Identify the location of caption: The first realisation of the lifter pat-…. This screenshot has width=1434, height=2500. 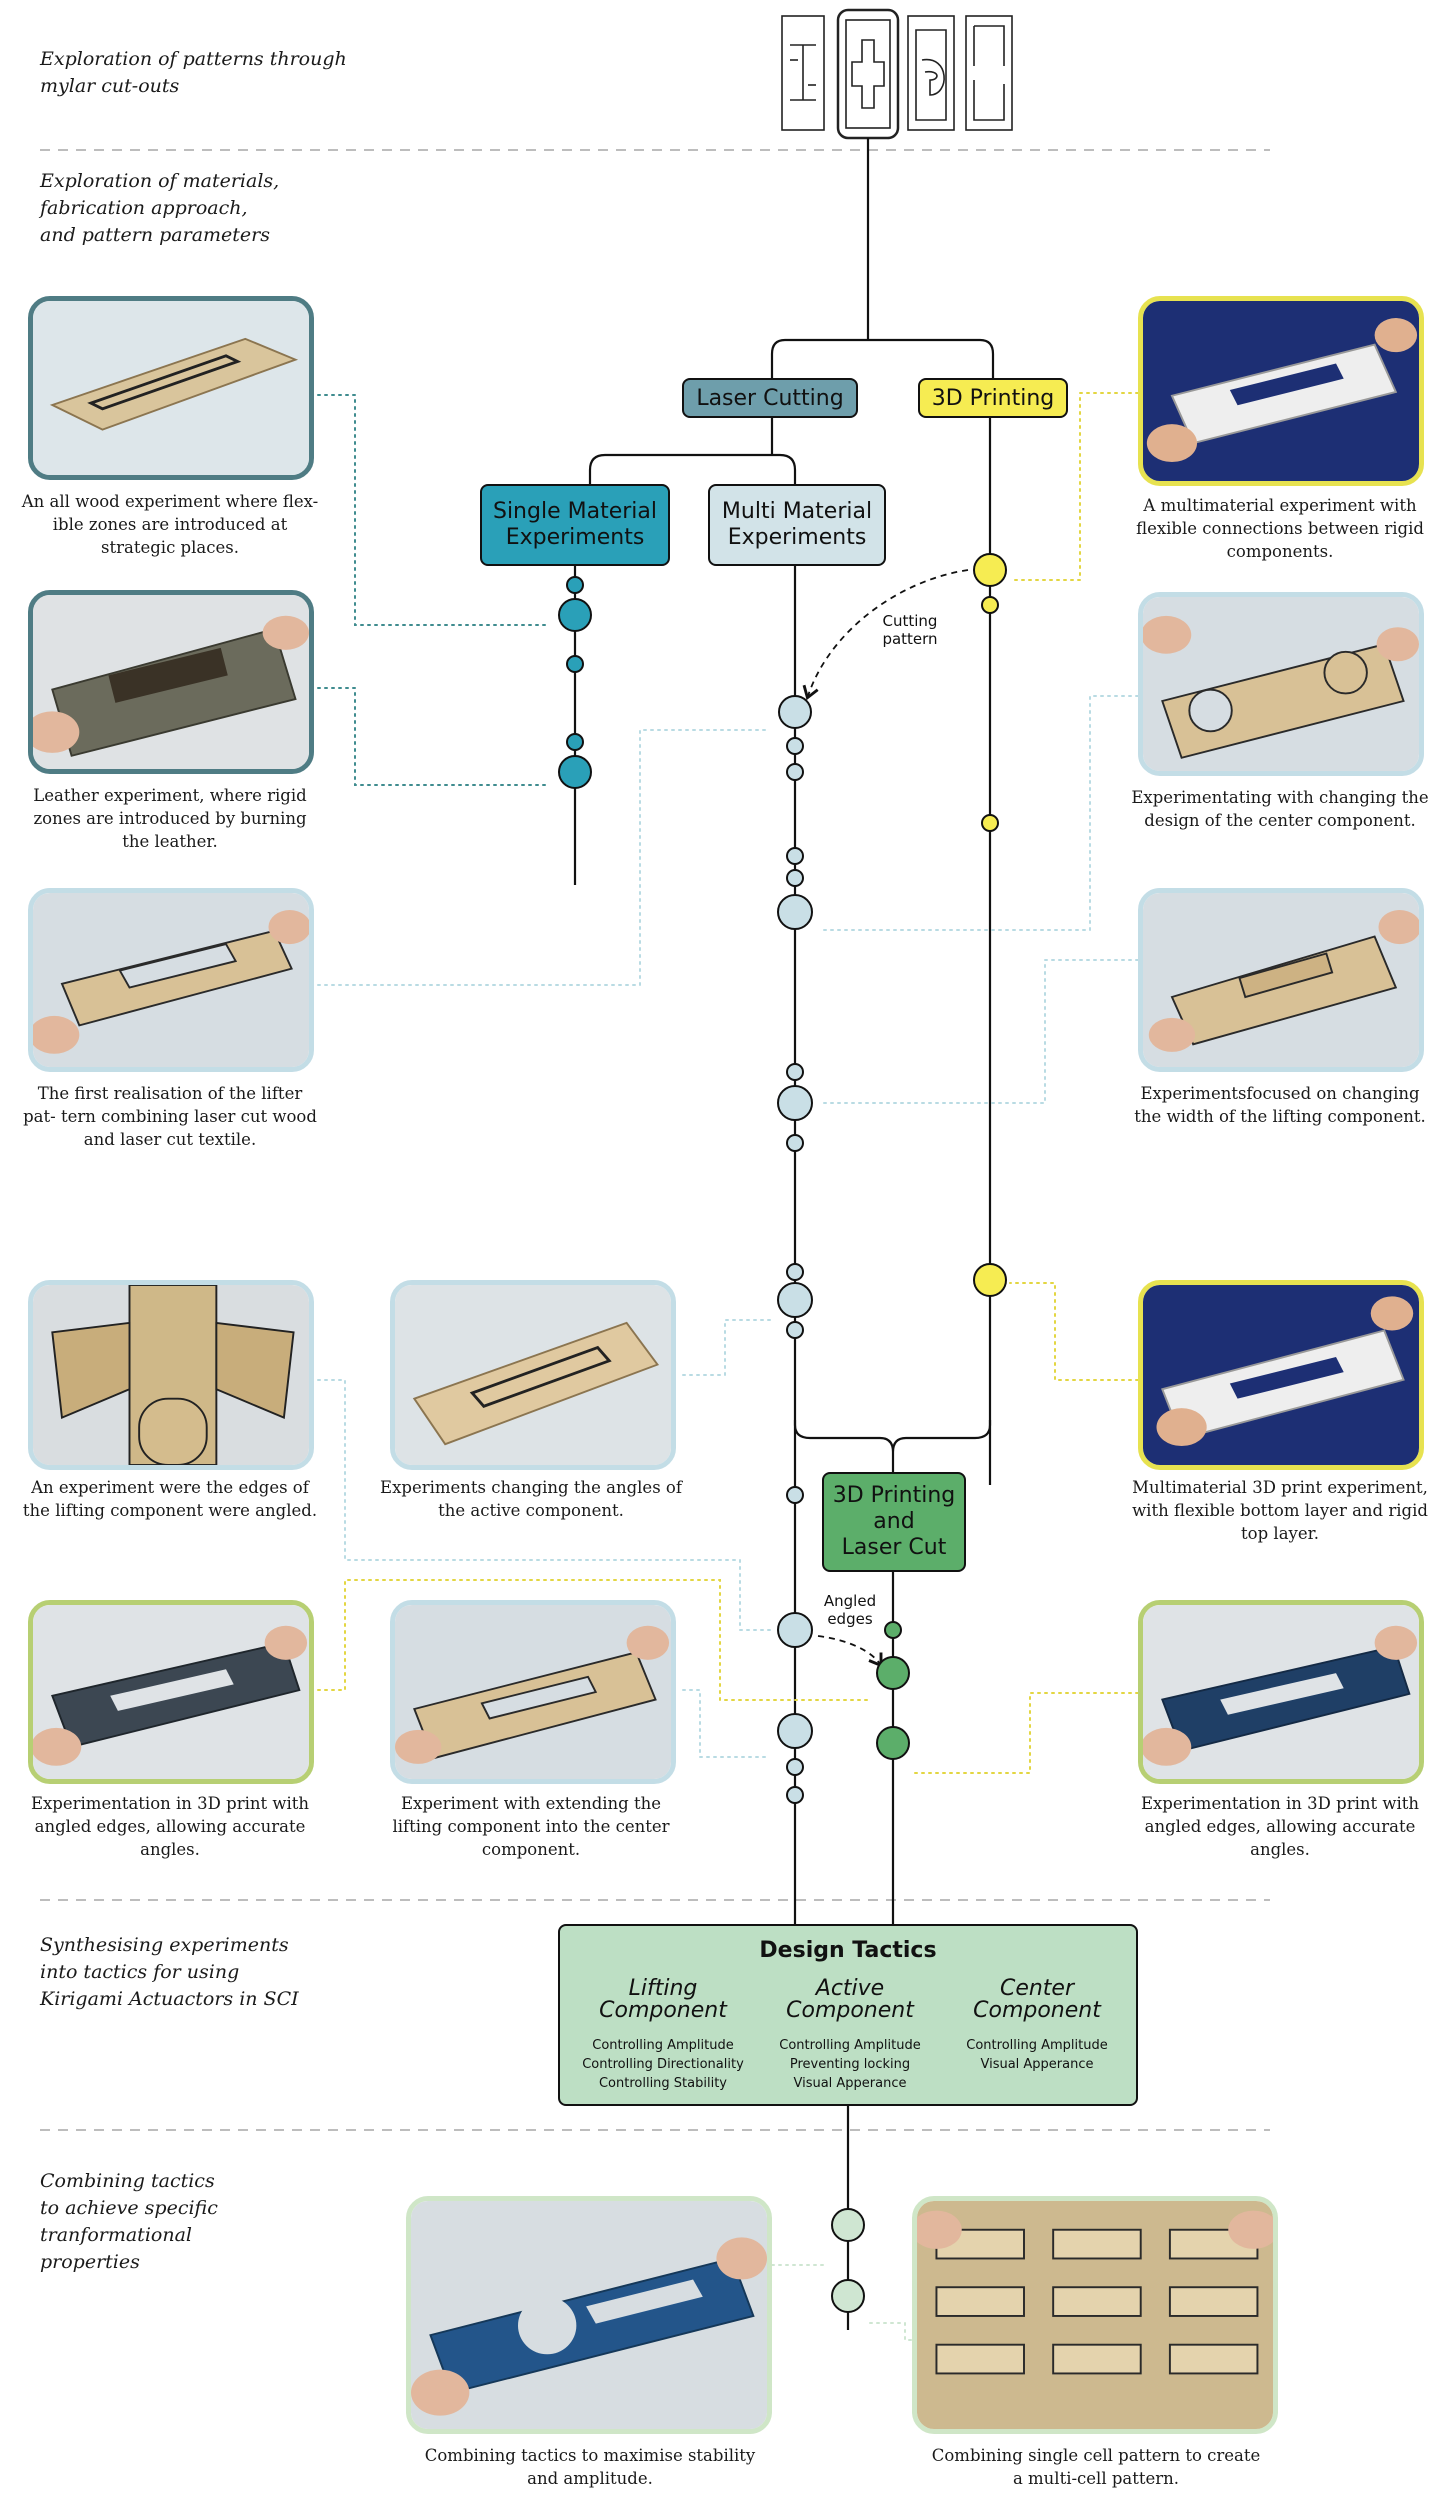
(170, 1116).